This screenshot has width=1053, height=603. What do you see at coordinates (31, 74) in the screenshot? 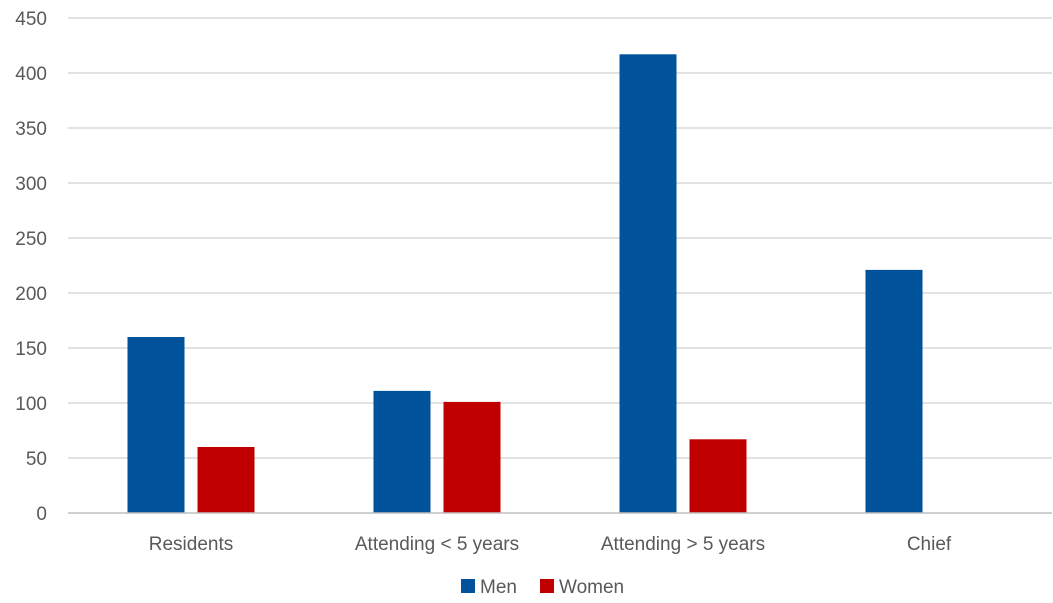
I see `y-tick-label-400: 400` at bounding box center [31, 74].